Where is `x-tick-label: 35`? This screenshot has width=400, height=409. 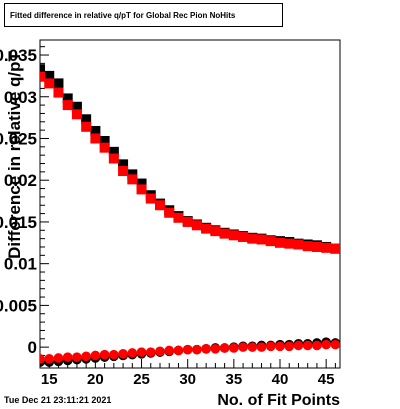
x-tick-label: 35 is located at coordinates (234, 379).